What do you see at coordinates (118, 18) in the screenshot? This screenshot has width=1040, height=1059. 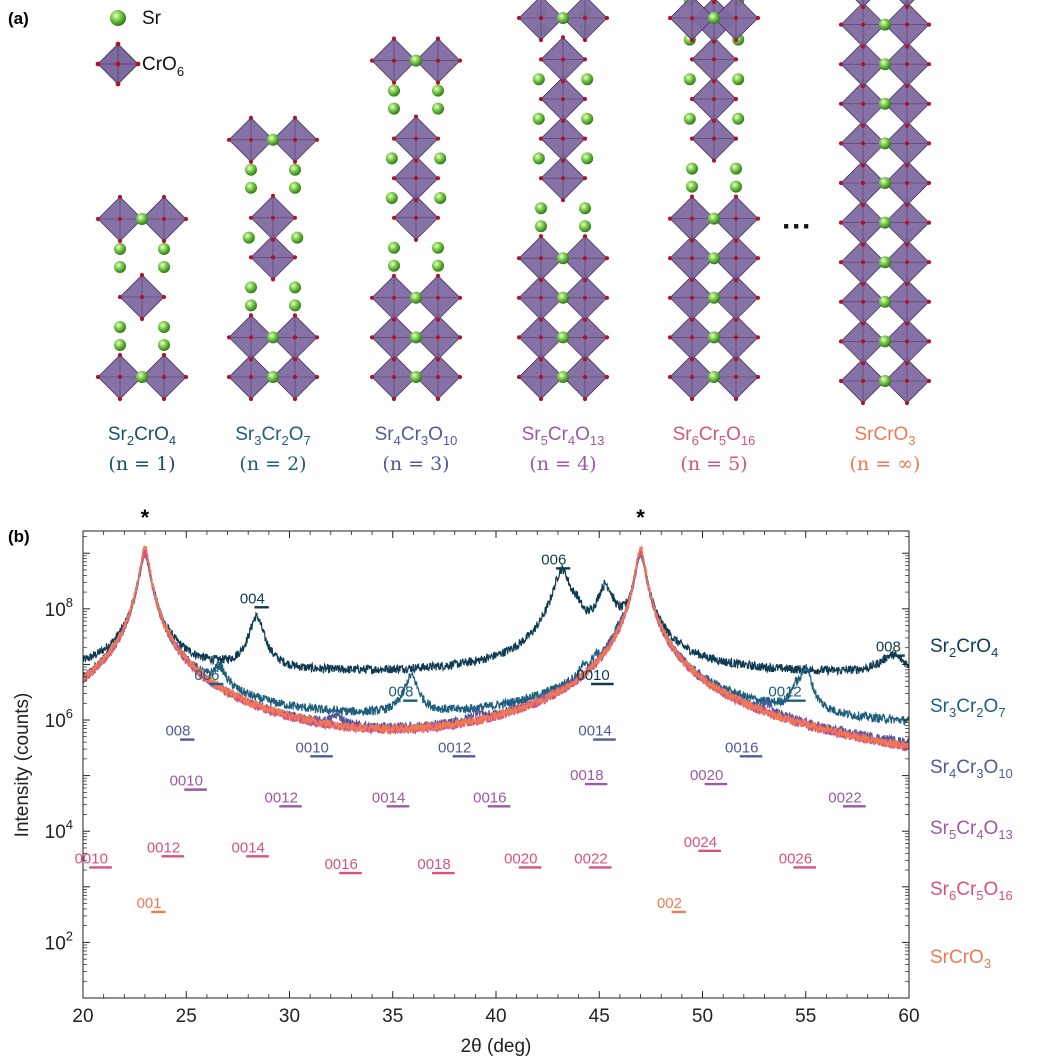 I see `sr-atom-icon` at bounding box center [118, 18].